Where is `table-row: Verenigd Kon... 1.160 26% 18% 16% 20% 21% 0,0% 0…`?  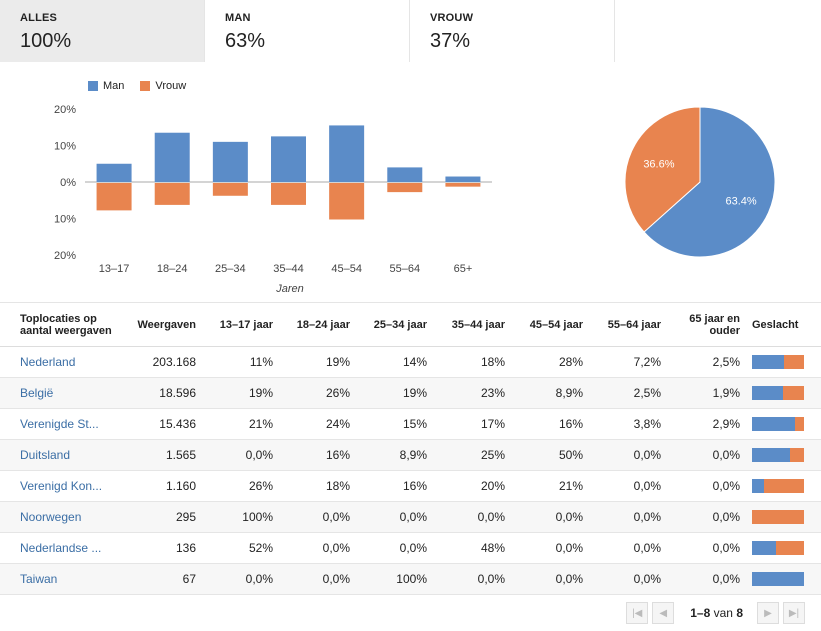 table-row: Verenigd Kon... 1.160 26% 18% 16% 20% 21% 0,0% 0… is located at coordinates (410, 486).